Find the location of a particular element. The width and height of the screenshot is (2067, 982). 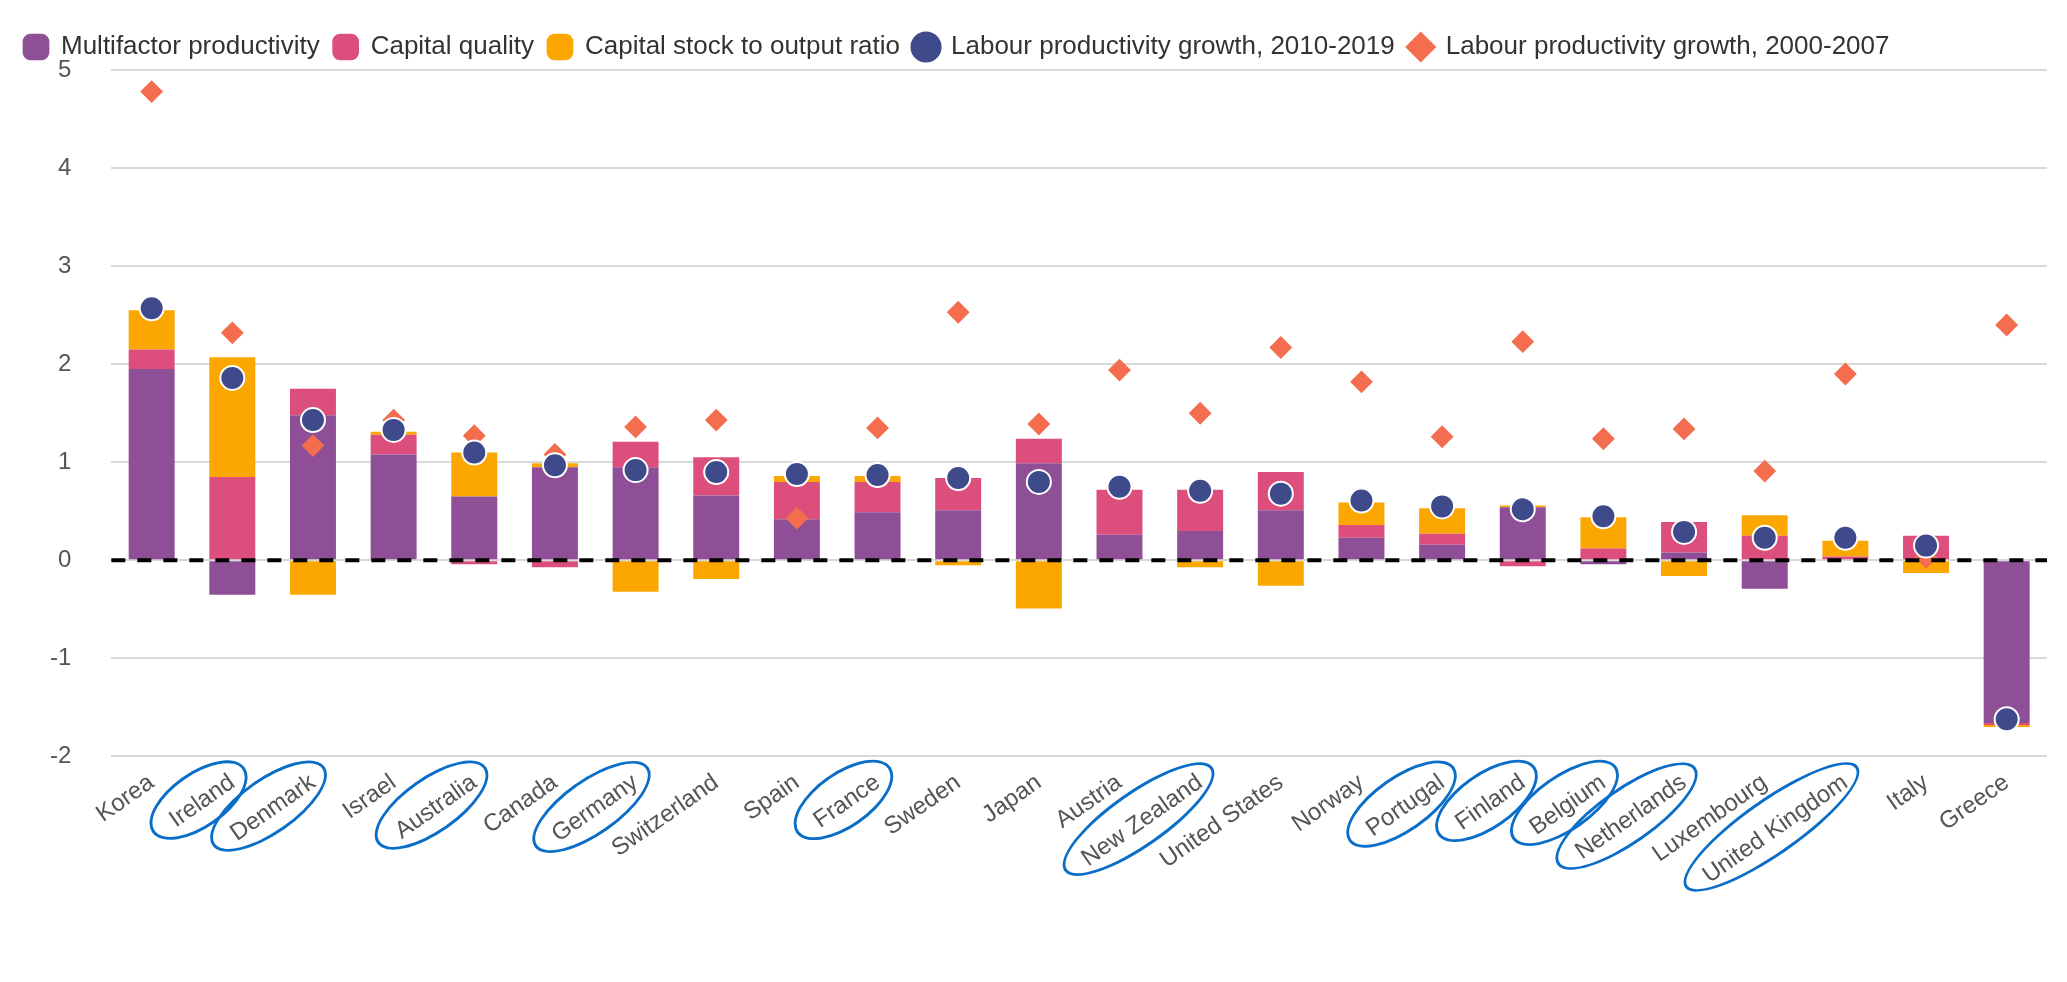

y-tick-label: 2 is located at coordinates (64, 362).